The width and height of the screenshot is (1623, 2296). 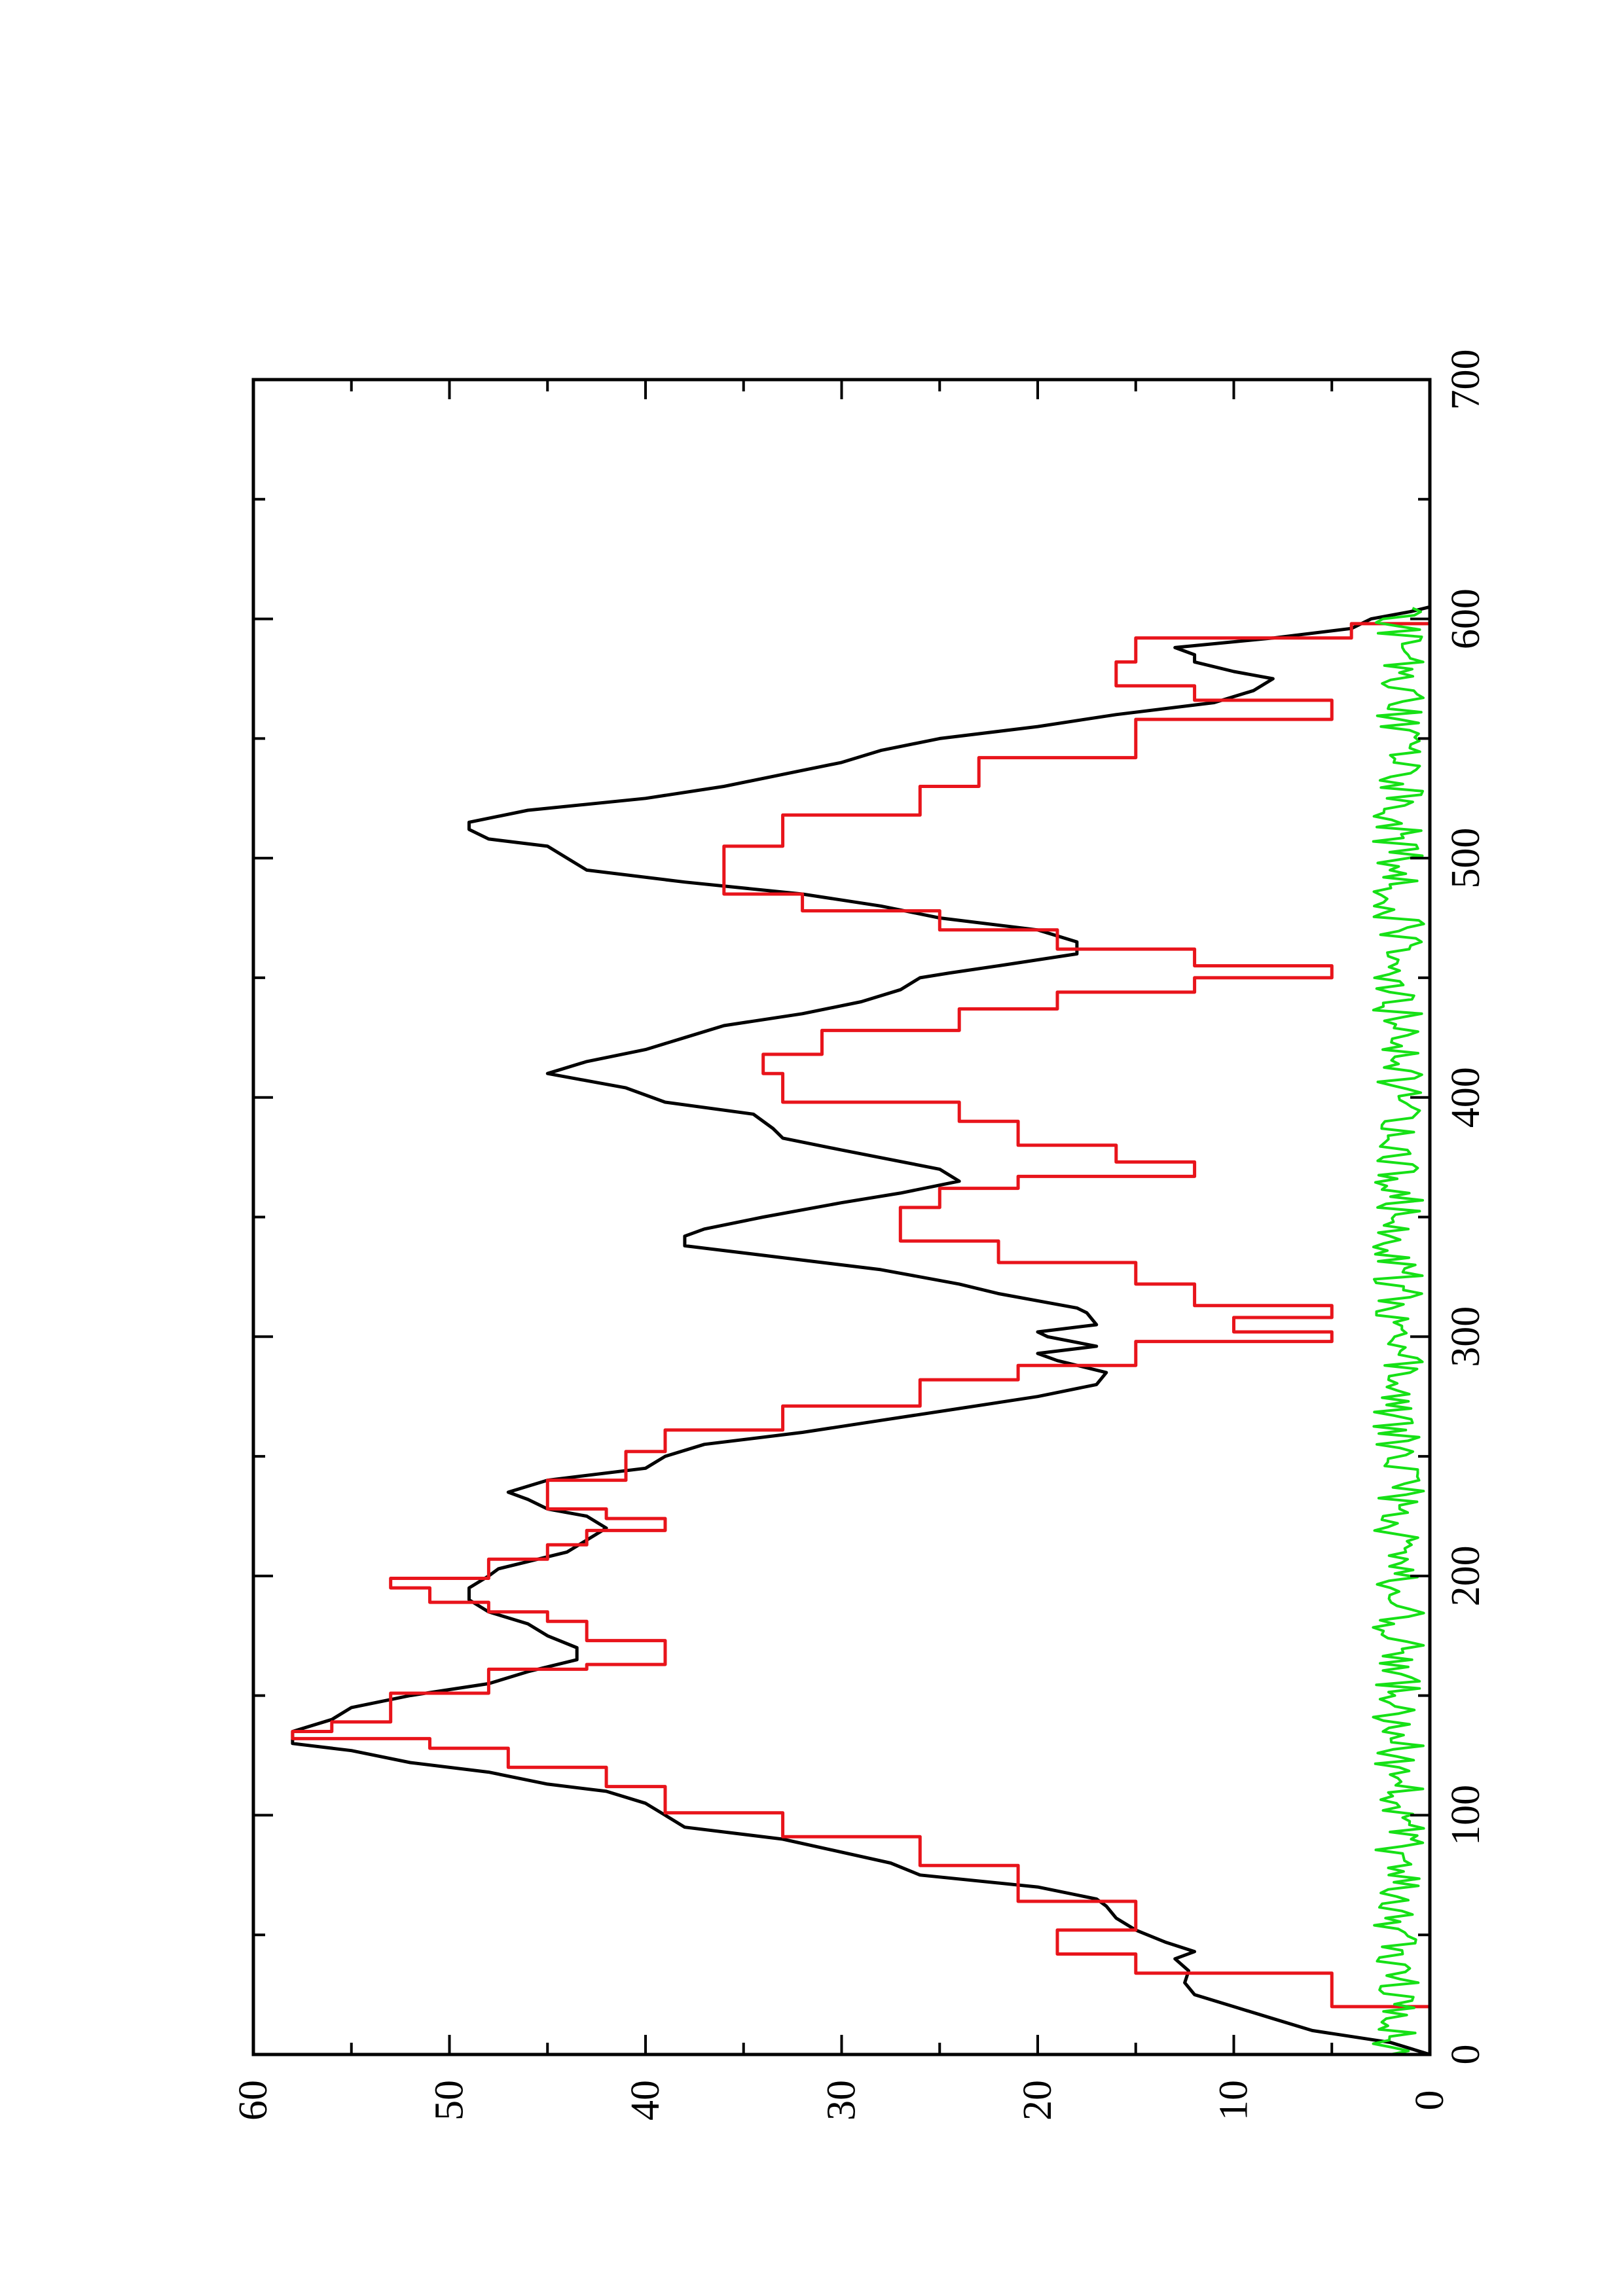 I want to click on y-tick-label: 40, so click(x=645, y=2100).